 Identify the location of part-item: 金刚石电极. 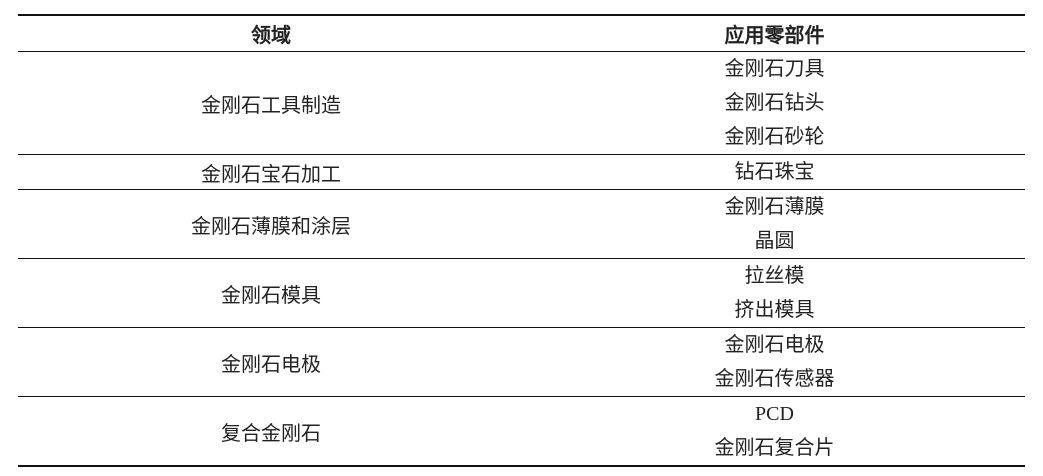
(774, 345).